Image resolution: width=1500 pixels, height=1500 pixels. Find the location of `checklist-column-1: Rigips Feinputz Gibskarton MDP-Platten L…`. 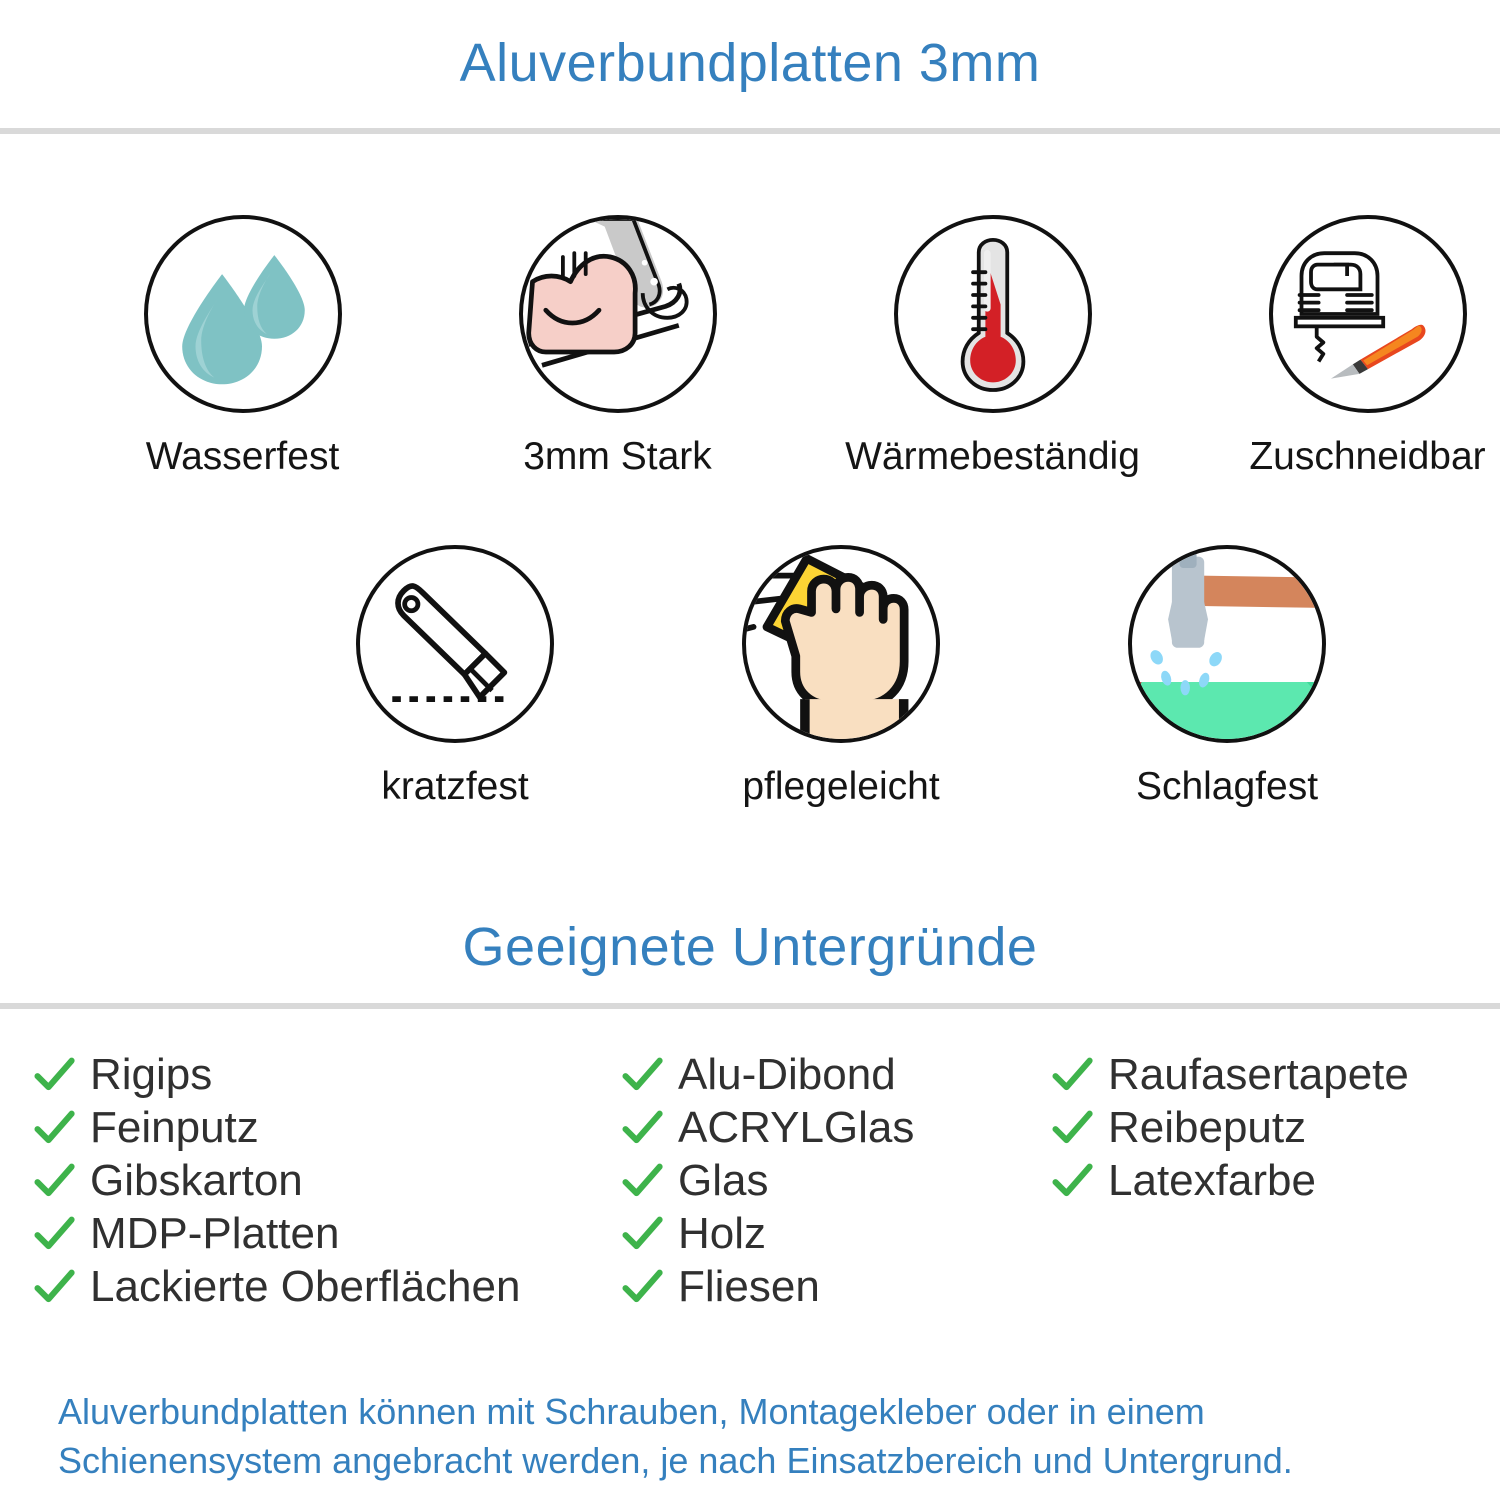

checklist-column-1: Rigips Feinputz Gibskarton MDP-Platten L… is located at coordinates (310, 1180).